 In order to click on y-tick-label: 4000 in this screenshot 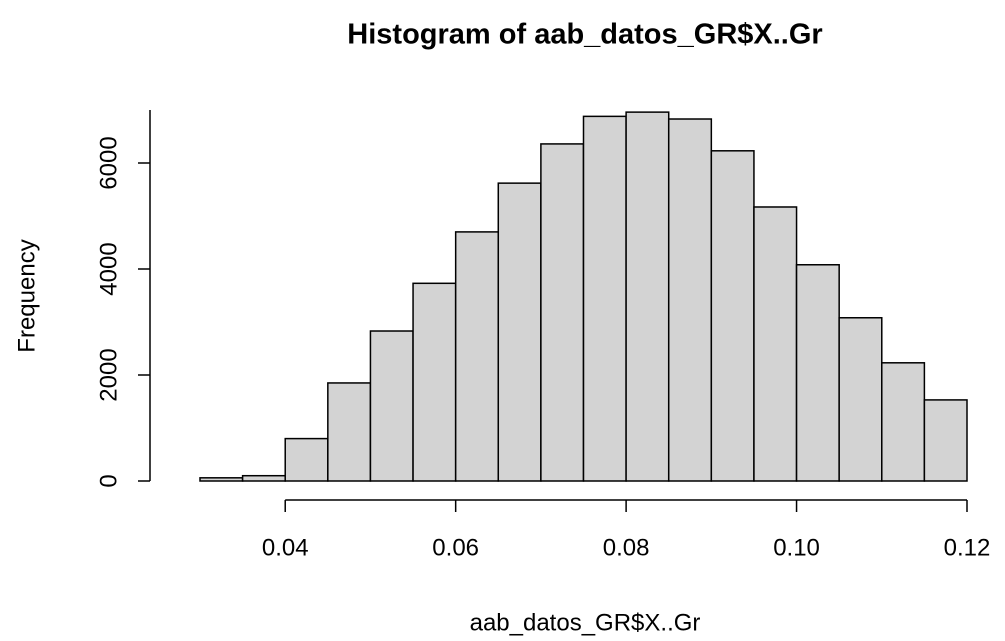, I will do `click(108, 268)`.